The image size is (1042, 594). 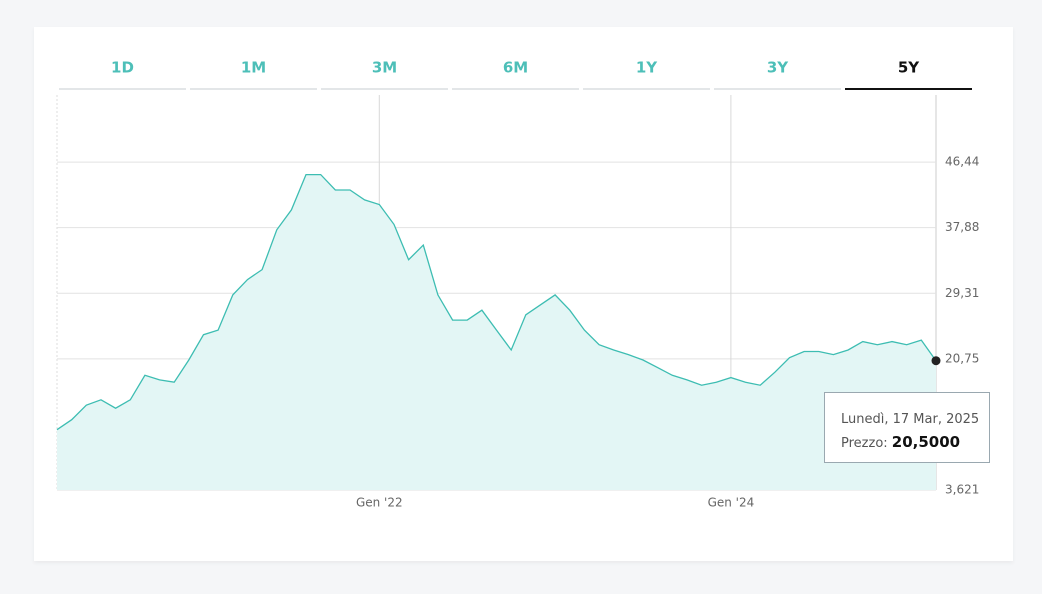 What do you see at coordinates (907, 427) in the screenshot?
I see `tooltip: Lunedì, 17 Mar, 2025 Prezzo: 20,5000` at bounding box center [907, 427].